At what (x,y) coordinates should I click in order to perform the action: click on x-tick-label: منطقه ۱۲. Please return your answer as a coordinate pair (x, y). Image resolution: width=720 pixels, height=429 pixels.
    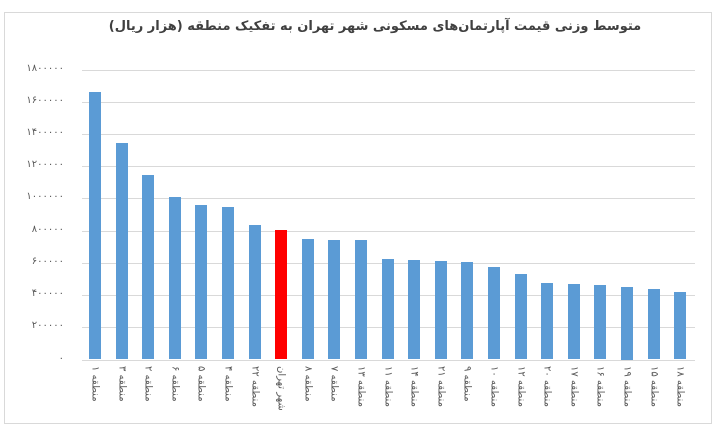
    Looking at the image, I should click on (521, 386).